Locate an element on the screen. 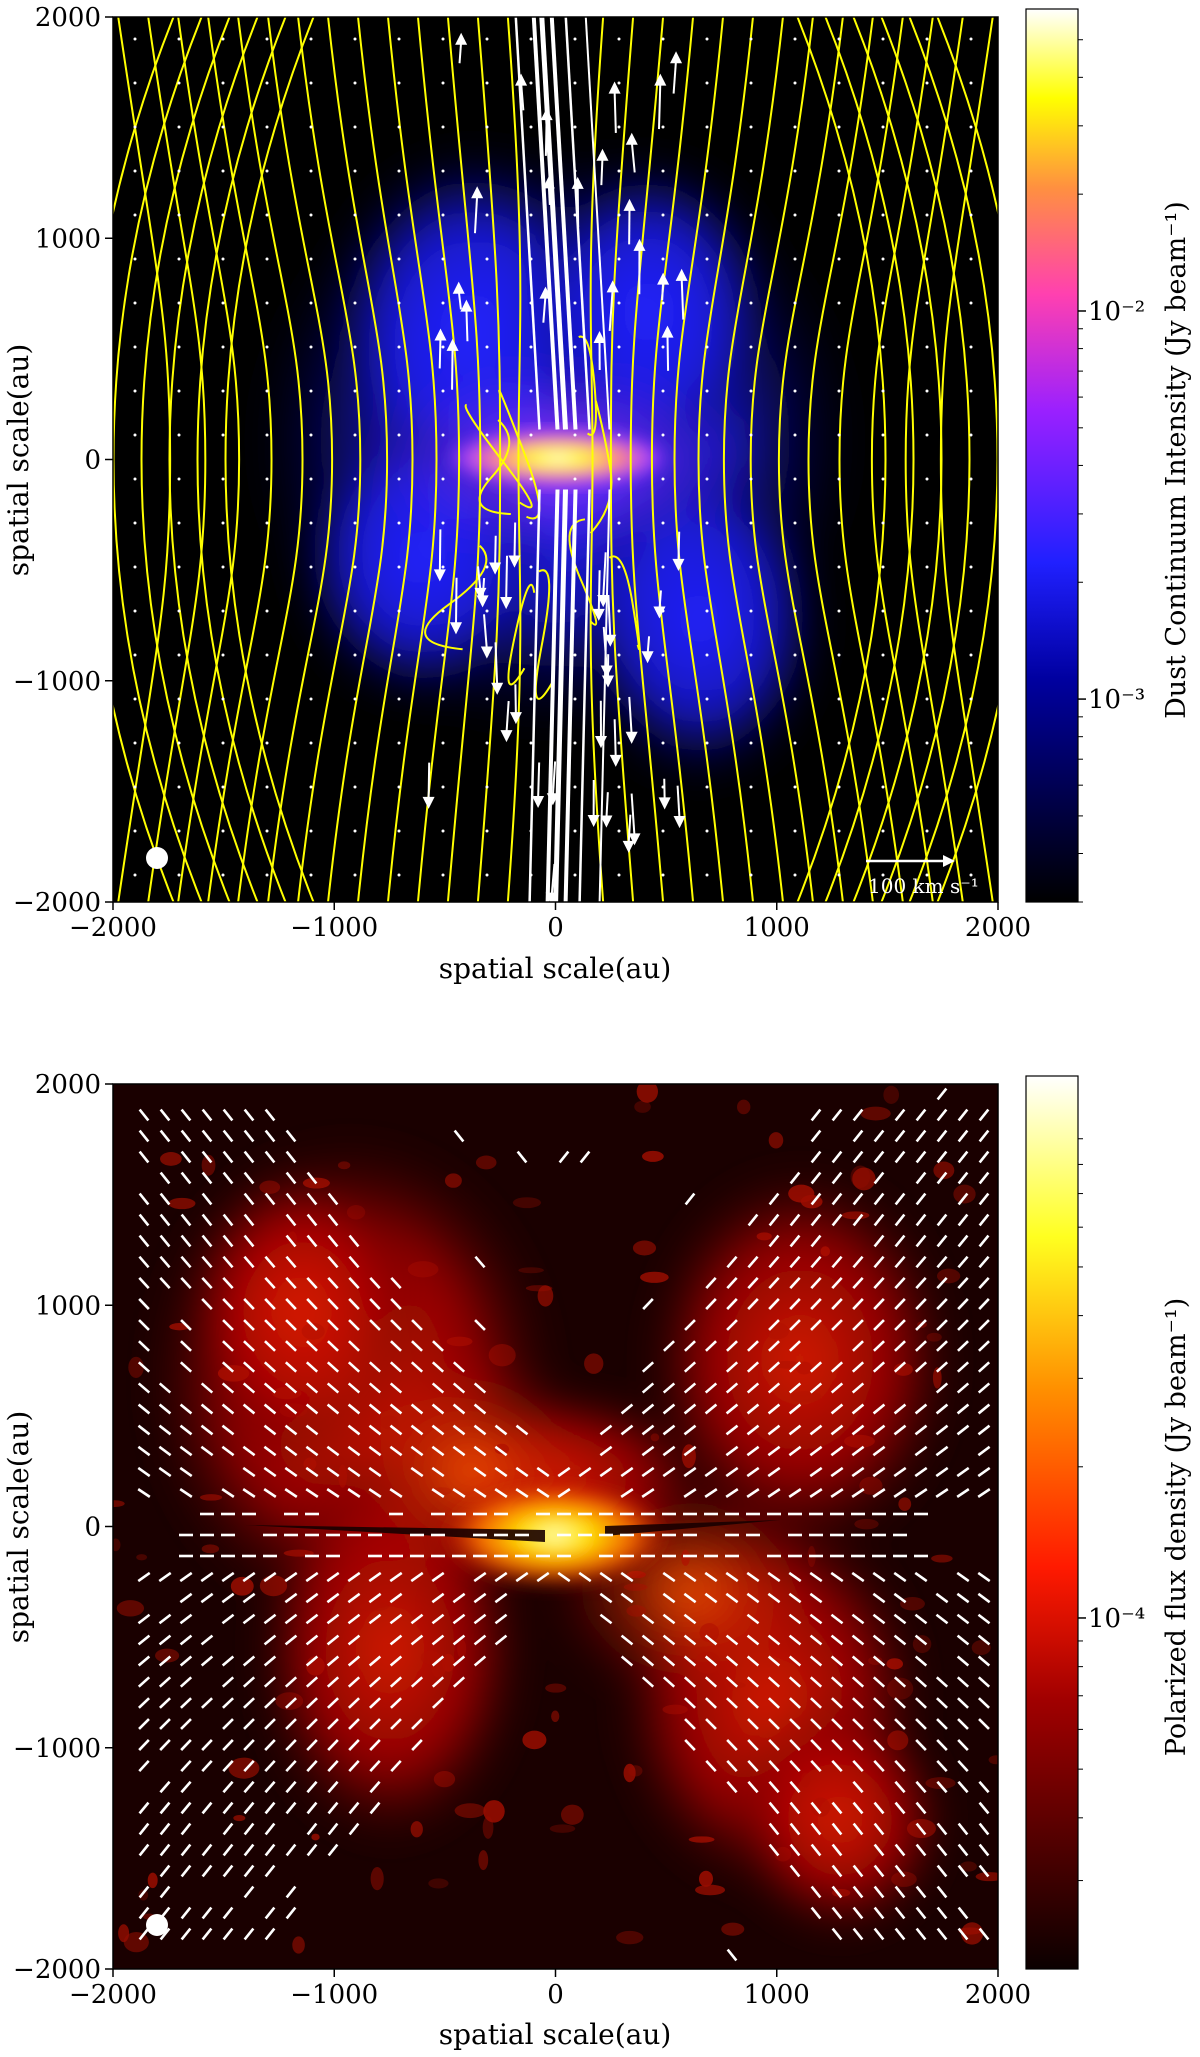 This screenshot has height=2057, width=1200. top-colorbar-label: Dust Continuum Intensity (Jy beam⁻¹) is located at coordinates (1176, 460).